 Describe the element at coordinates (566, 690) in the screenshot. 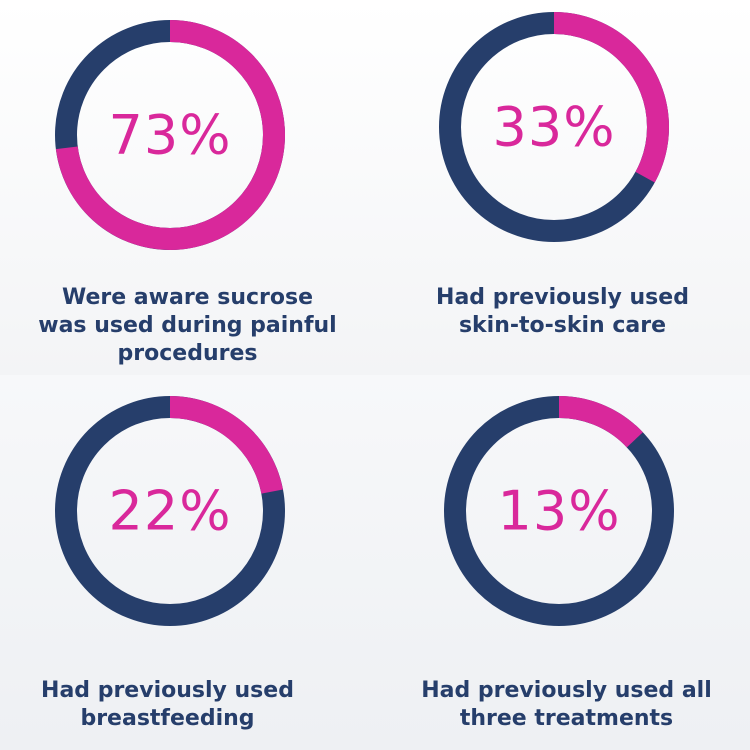

I see `donut-caption-4-line-1: Had previously used all` at that location.